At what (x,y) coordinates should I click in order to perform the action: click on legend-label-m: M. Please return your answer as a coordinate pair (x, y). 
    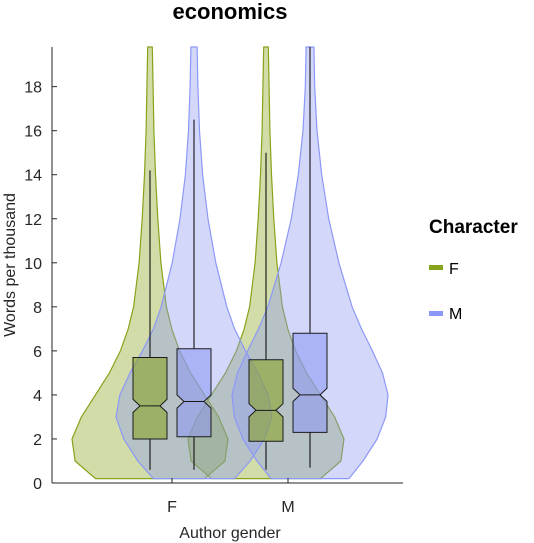
    Looking at the image, I should click on (455, 314).